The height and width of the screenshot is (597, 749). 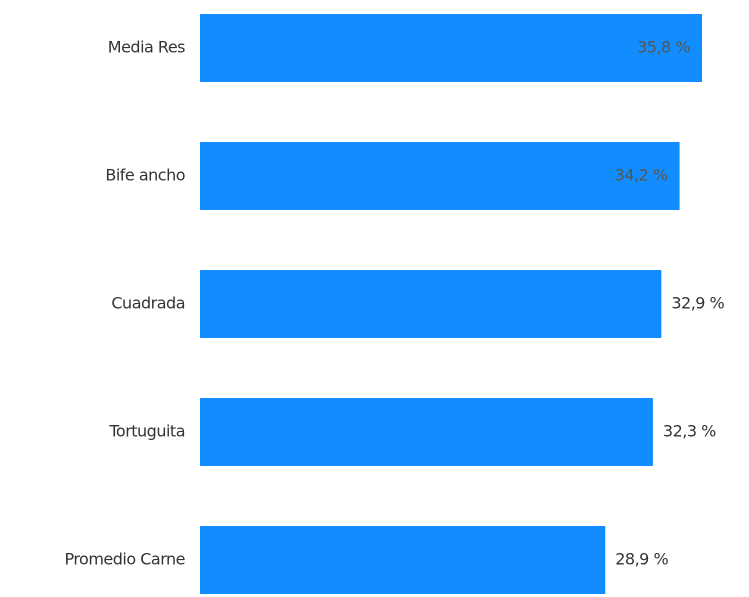 I want to click on category-label: Promedio Carne, so click(x=124, y=559).